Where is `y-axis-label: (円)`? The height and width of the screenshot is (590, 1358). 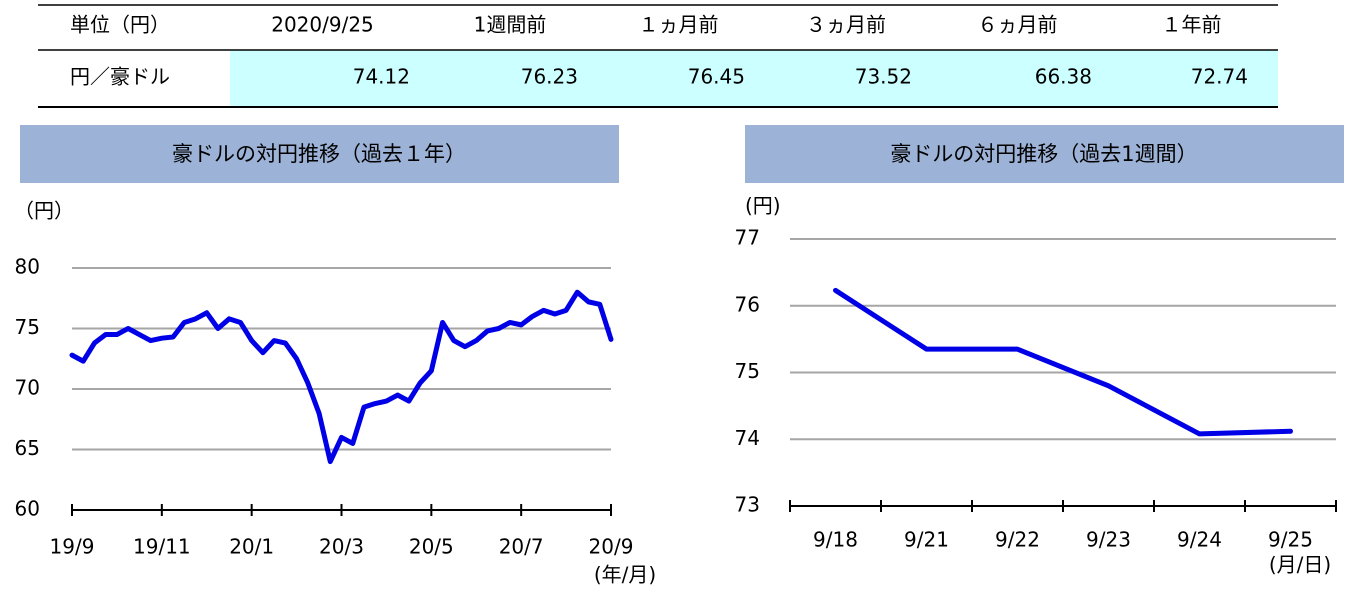 y-axis-label: (円) is located at coordinates (763, 206).